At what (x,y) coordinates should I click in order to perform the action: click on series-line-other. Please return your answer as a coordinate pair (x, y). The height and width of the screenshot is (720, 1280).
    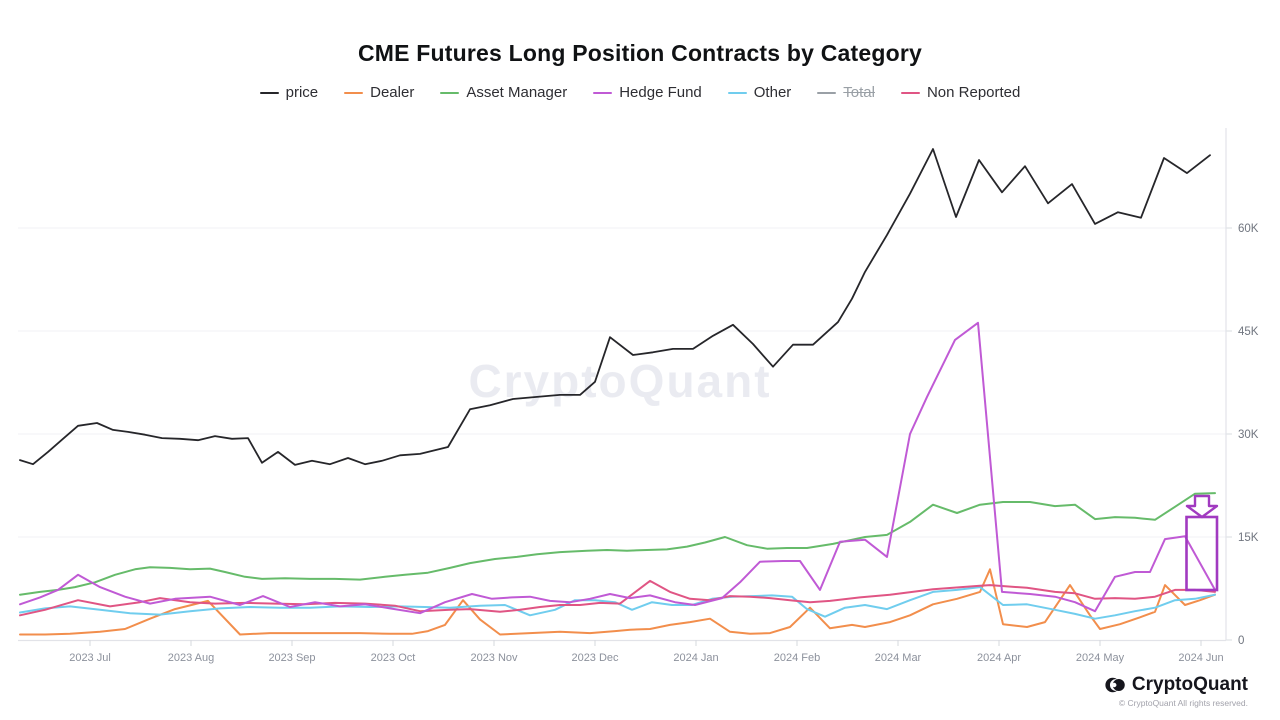
    Looking at the image, I should click on (617, 603).